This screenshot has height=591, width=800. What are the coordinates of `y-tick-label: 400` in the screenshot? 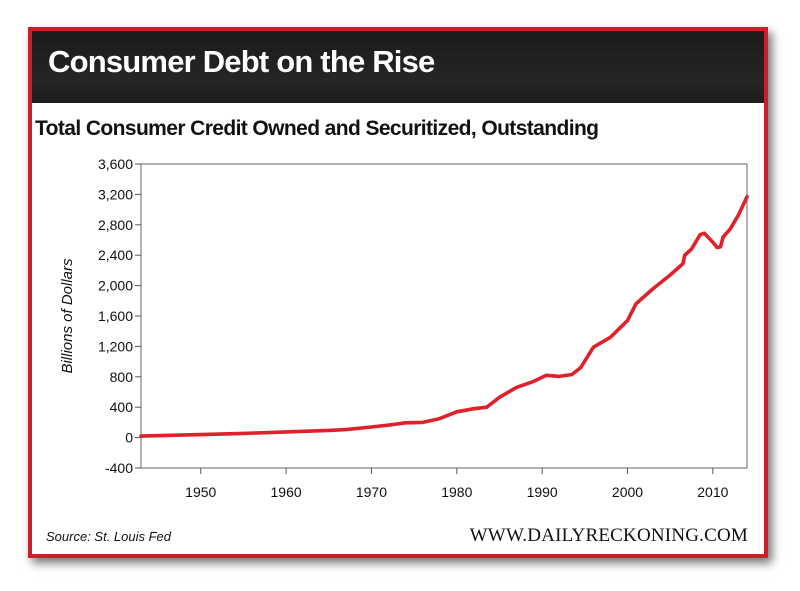 It's located at (122, 407).